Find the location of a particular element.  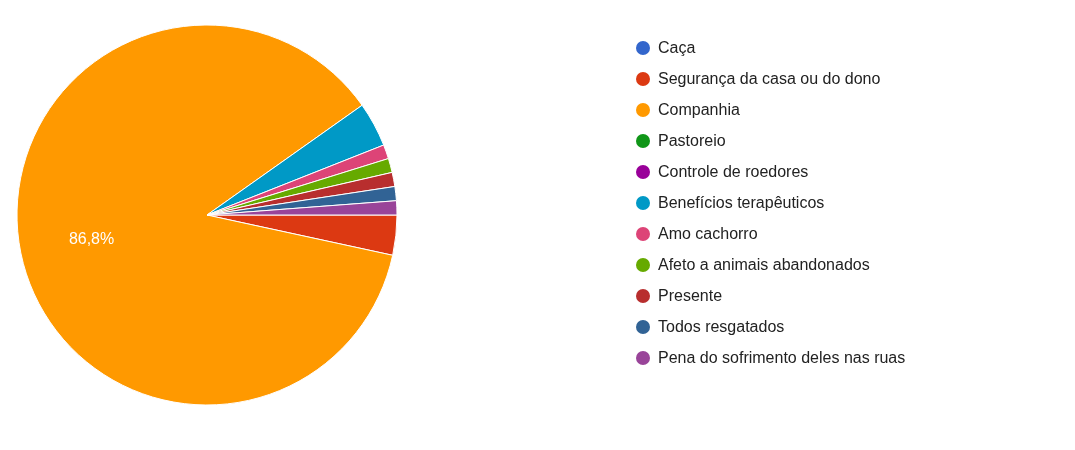

legend-label: Pastoreio is located at coordinates (692, 140).